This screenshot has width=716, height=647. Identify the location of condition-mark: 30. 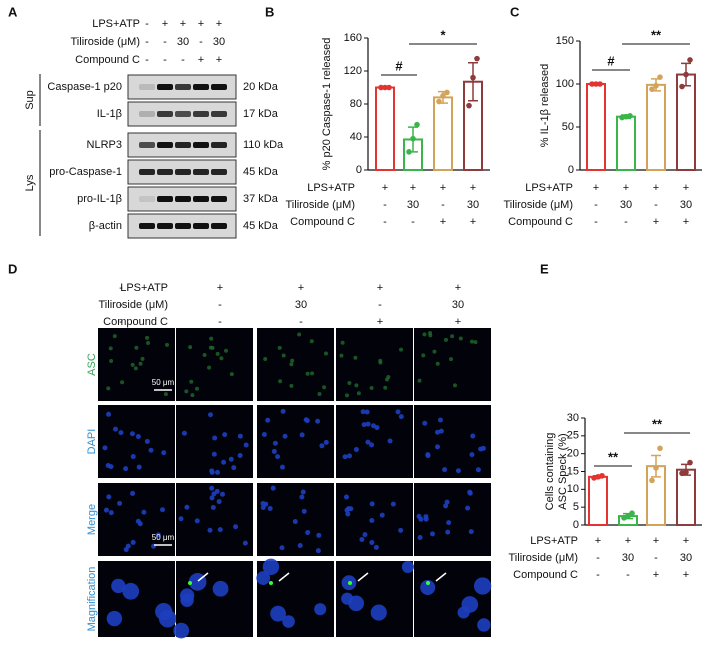
(301, 305).